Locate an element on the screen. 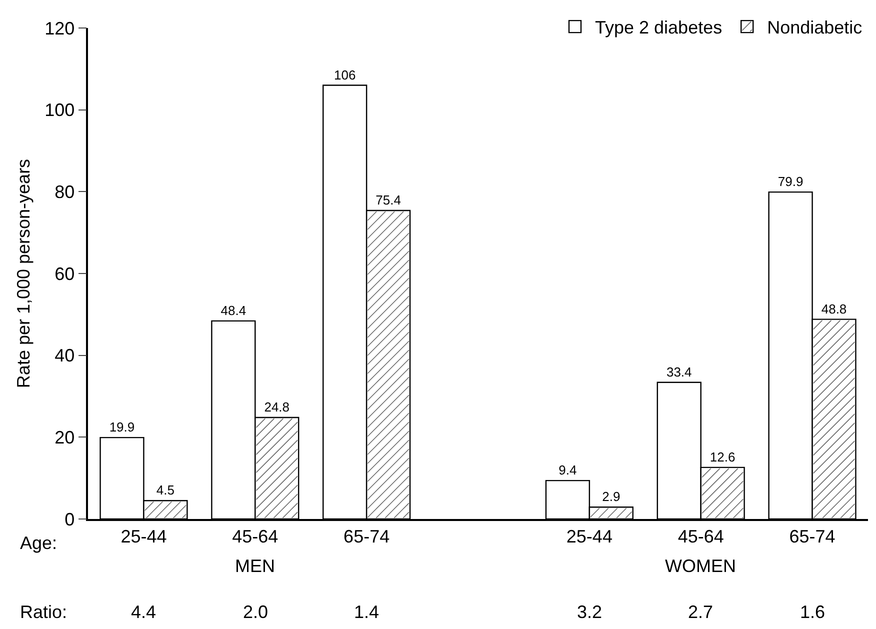  text: Ratio: is located at coordinates (44, 612).